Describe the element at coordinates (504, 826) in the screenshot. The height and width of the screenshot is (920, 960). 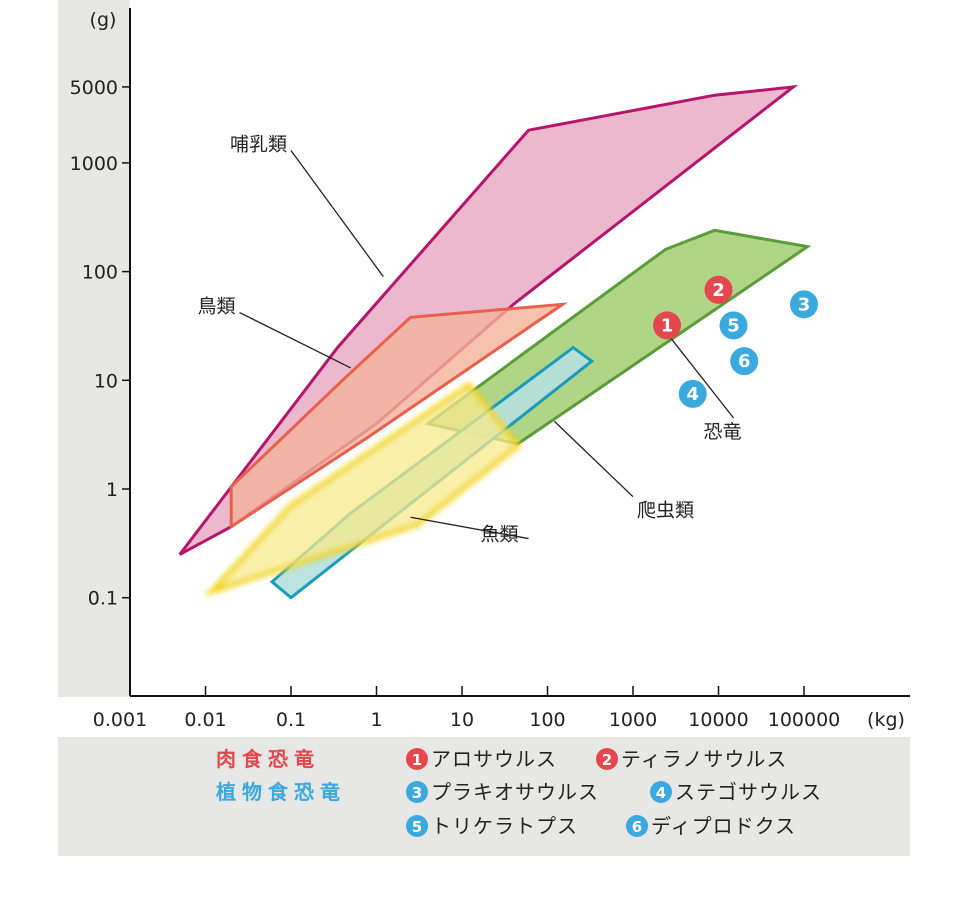
I see `legend-entry-name: トリケラトプス` at that location.